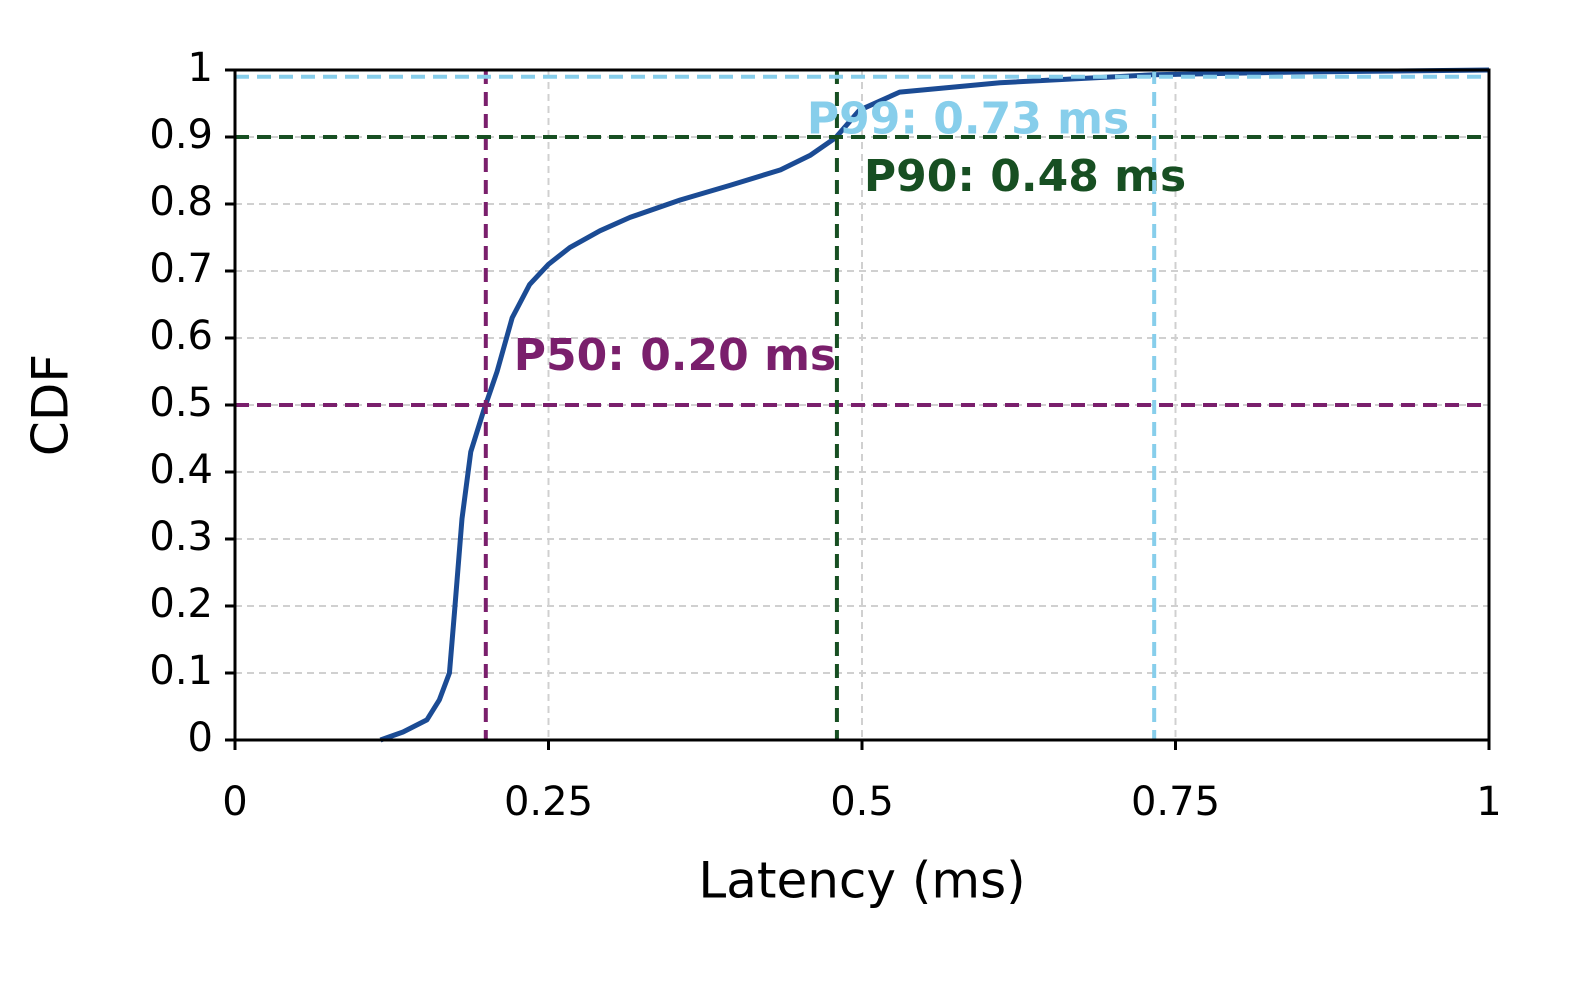 Image resolution: width=1578 pixels, height=992 pixels. What do you see at coordinates (861, 881) in the screenshot?
I see `x-axis-label: Latency (ms)` at bounding box center [861, 881].